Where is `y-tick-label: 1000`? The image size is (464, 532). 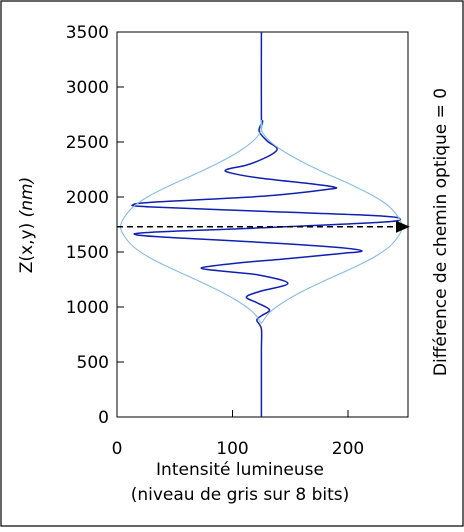
y-tick-label: 1000 is located at coordinates (87, 308).